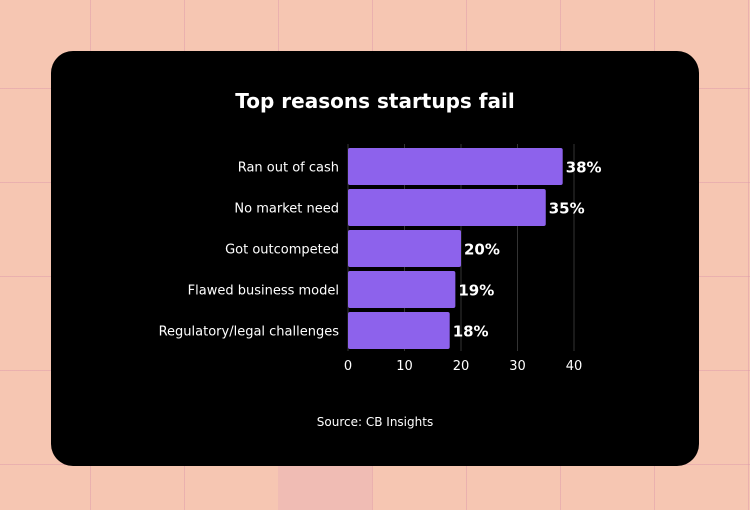  What do you see at coordinates (482, 250) in the screenshot?
I see `data-label: 20%` at bounding box center [482, 250].